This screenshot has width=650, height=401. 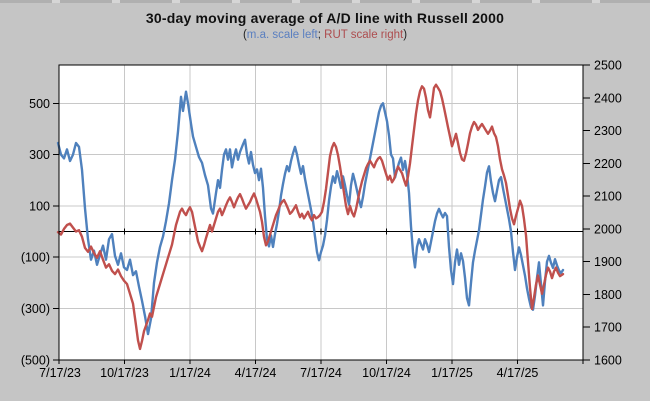 I want to click on right-axis-tick-label: 2500, so click(x=608, y=66).